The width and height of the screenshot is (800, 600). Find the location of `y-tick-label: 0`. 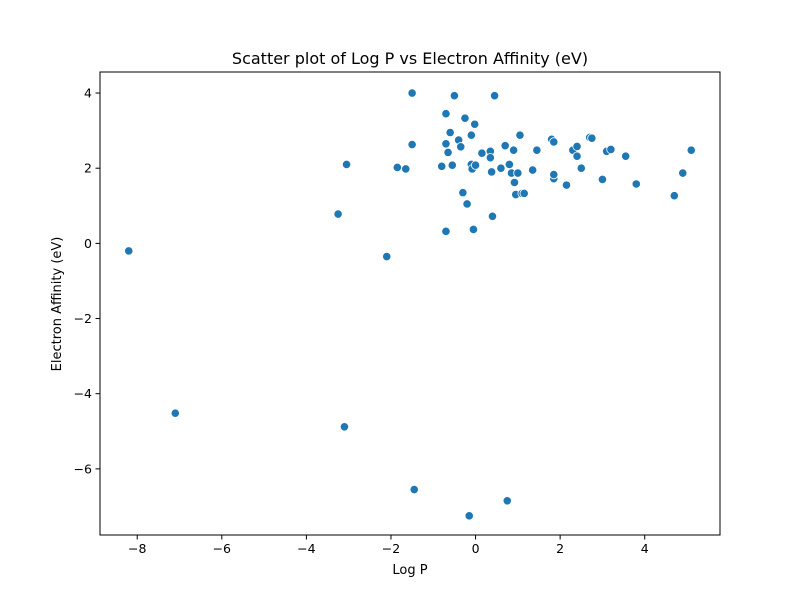

y-tick-label: 0 is located at coordinates (88, 243).